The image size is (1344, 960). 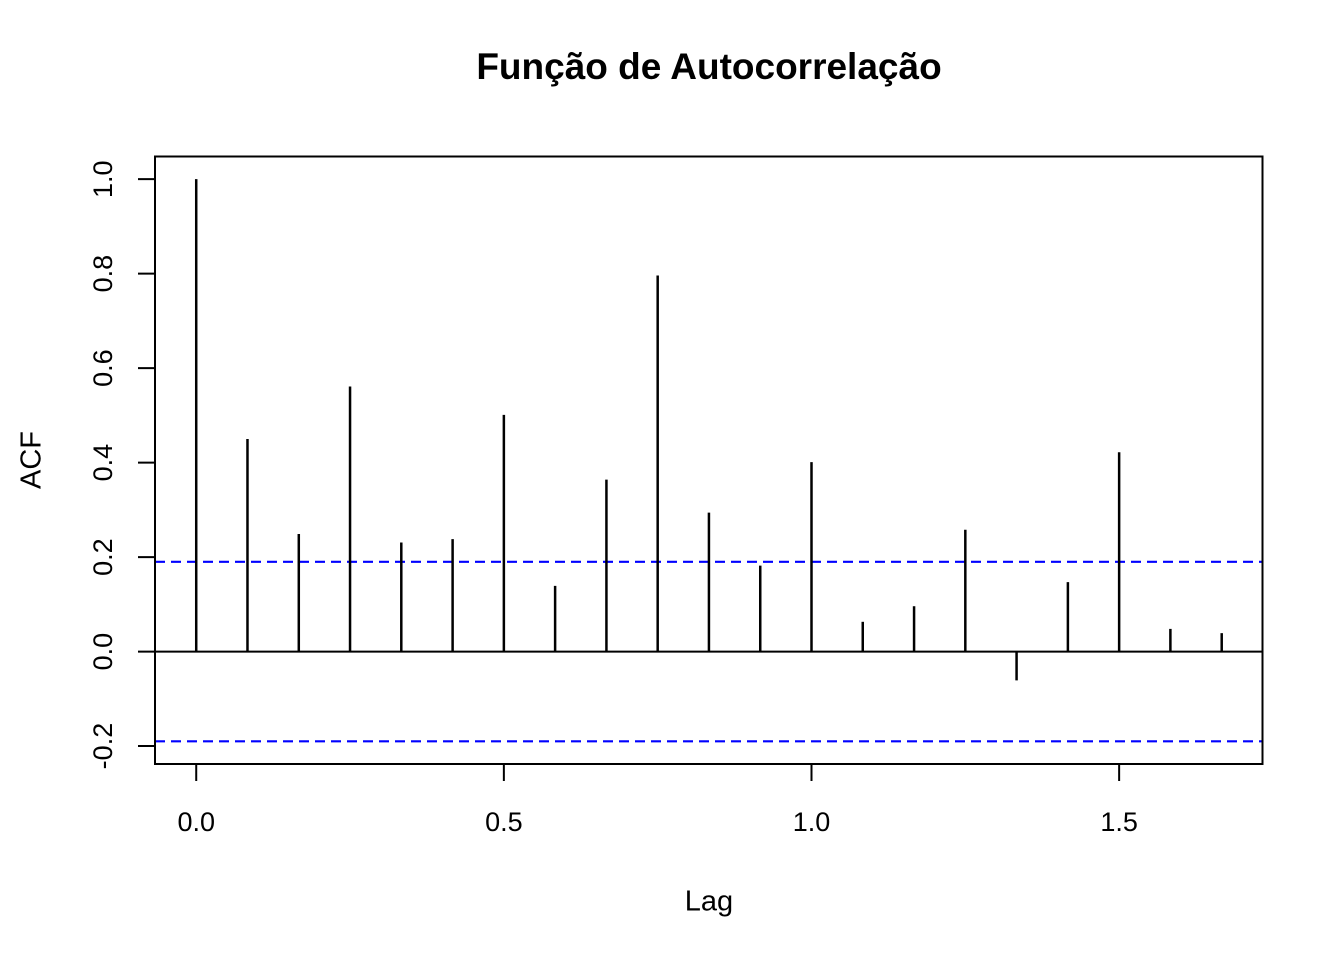 What do you see at coordinates (103, 746) in the screenshot?
I see `y-tick-label: -0.2` at bounding box center [103, 746].